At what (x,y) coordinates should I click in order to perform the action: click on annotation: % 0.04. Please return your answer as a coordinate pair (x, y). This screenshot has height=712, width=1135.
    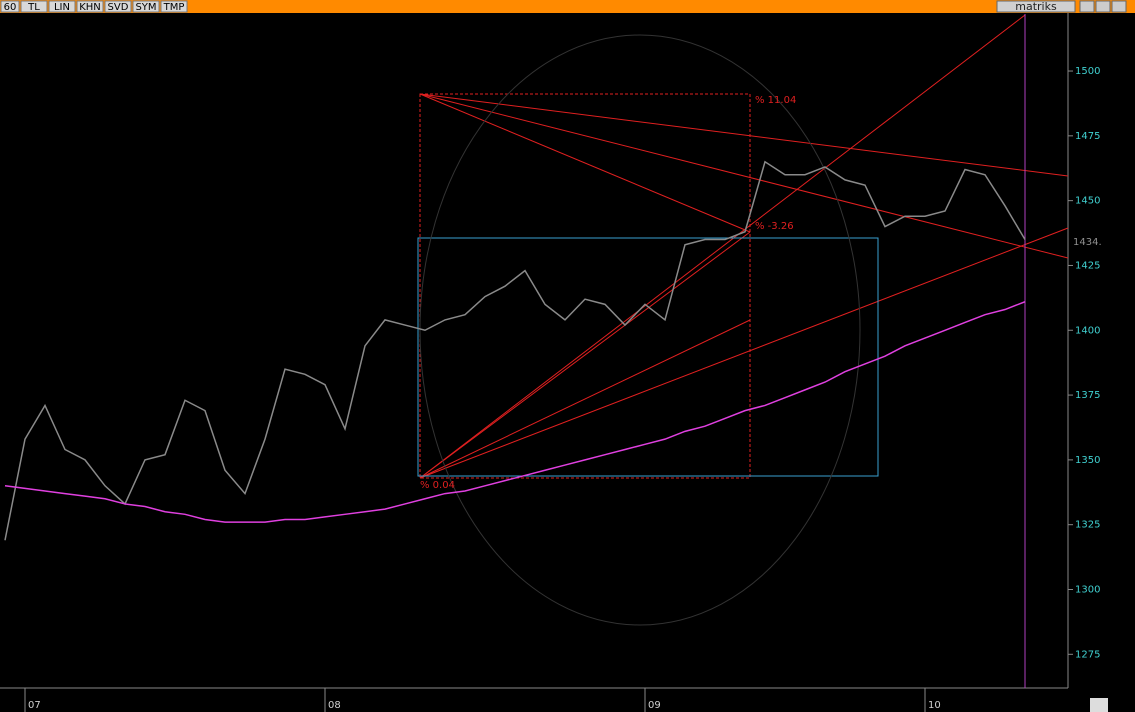
    Looking at the image, I should click on (437, 485).